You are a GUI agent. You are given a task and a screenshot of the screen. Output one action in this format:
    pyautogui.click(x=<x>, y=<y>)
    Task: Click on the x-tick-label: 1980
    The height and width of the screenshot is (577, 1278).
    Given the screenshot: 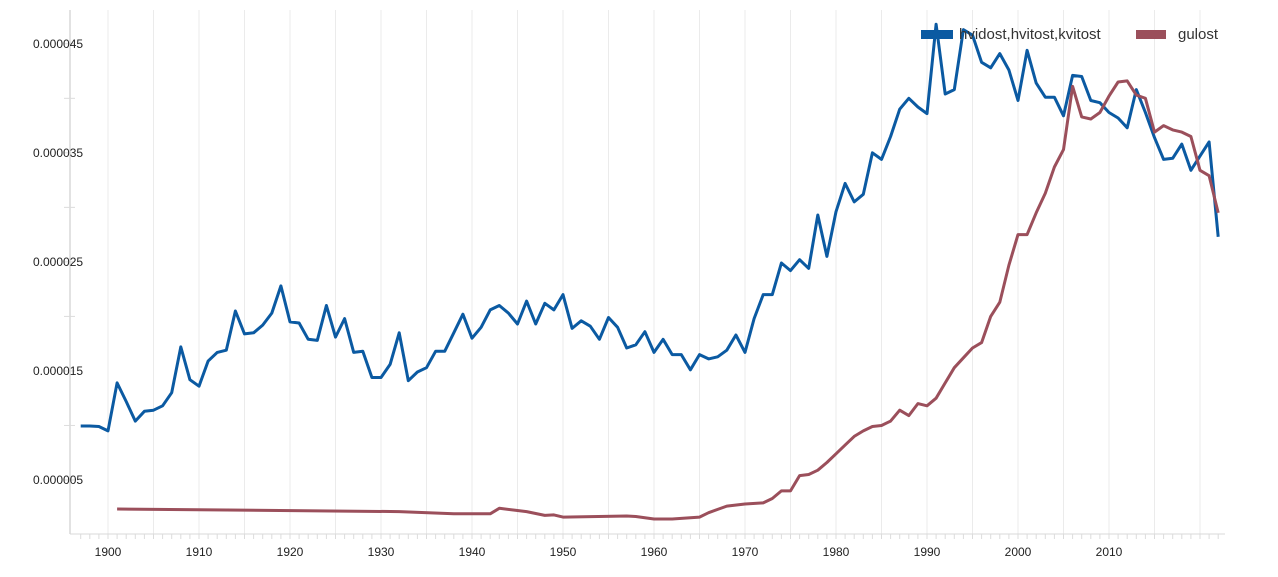 What is the action you would take?
    pyautogui.click(x=836, y=552)
    